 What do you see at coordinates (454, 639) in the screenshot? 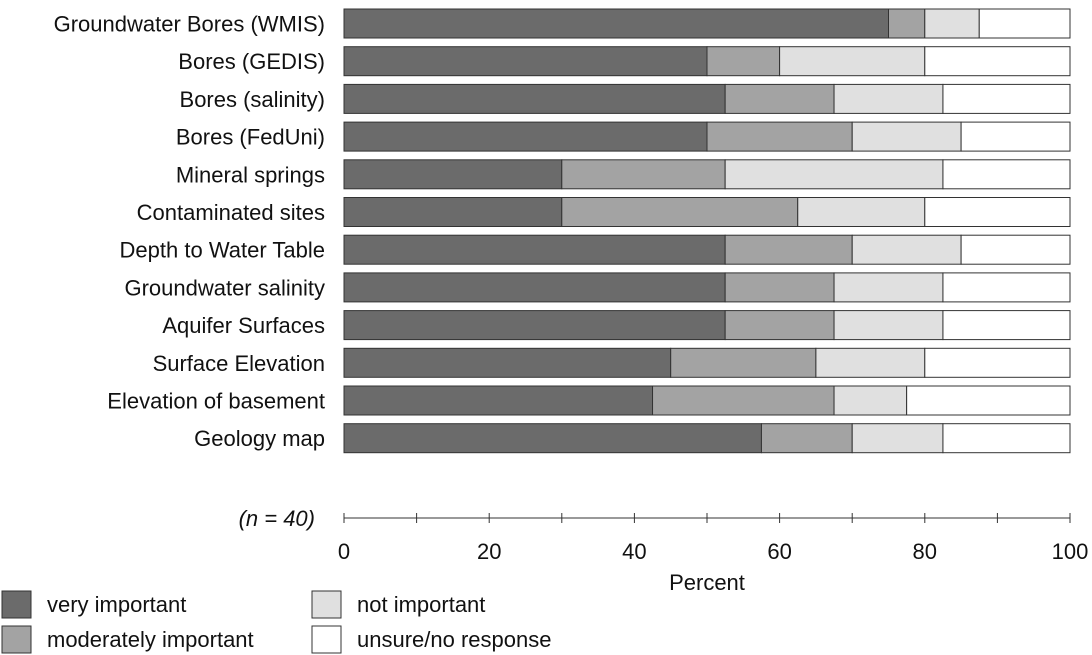
I see `legend-label-unsure-no-response: unsure/no response` at bounding box center [454, 639].